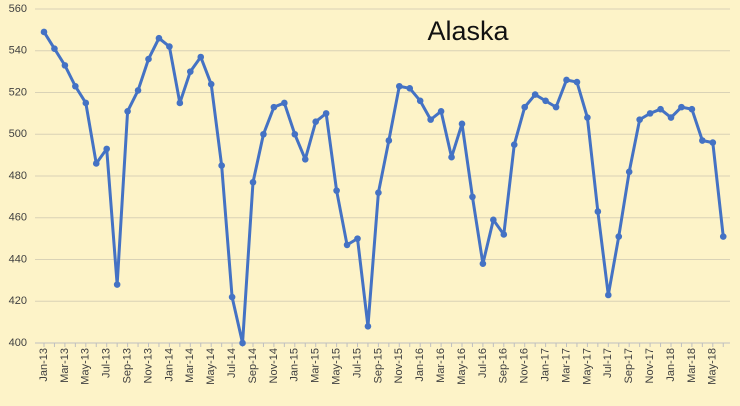 The image size is (740, 406). Describe the element at coordinates (18, 218) in the screenshot. I see `y-tick-label: 460` at that location.